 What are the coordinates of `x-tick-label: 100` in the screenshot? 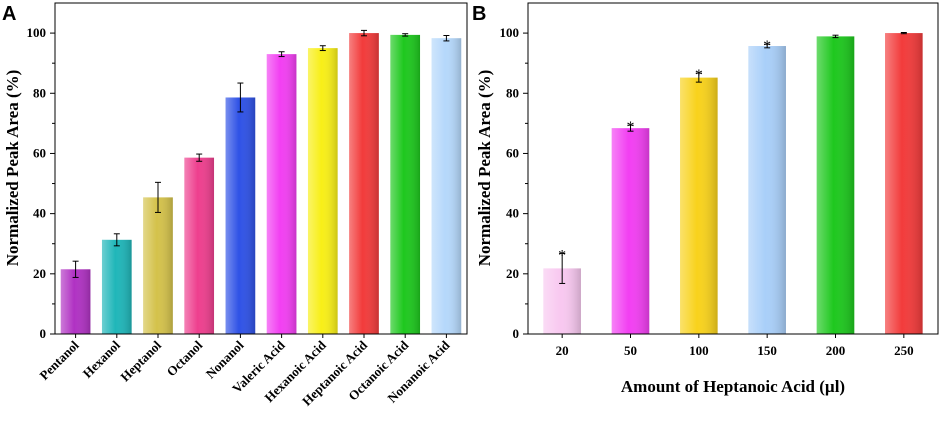 It's located at (699, 350).